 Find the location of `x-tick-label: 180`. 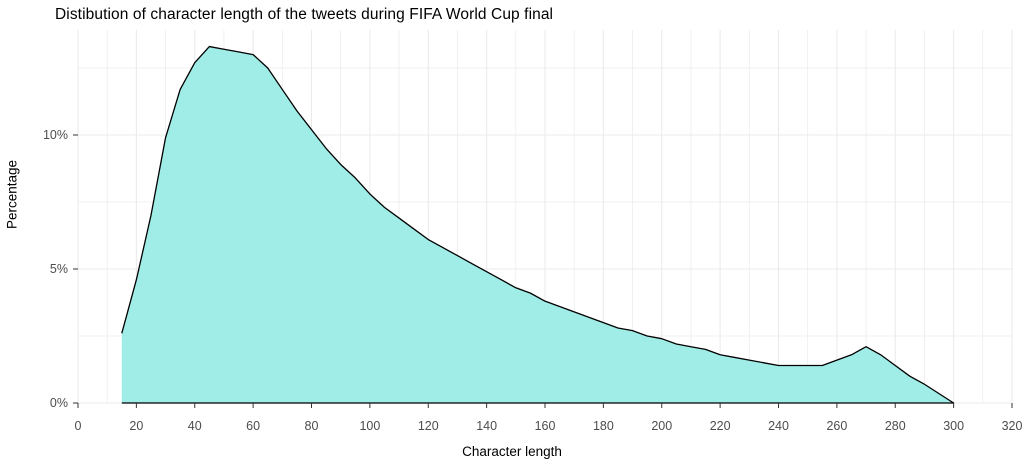

x-tick-label: 180 is located at coordinates (603, 426).